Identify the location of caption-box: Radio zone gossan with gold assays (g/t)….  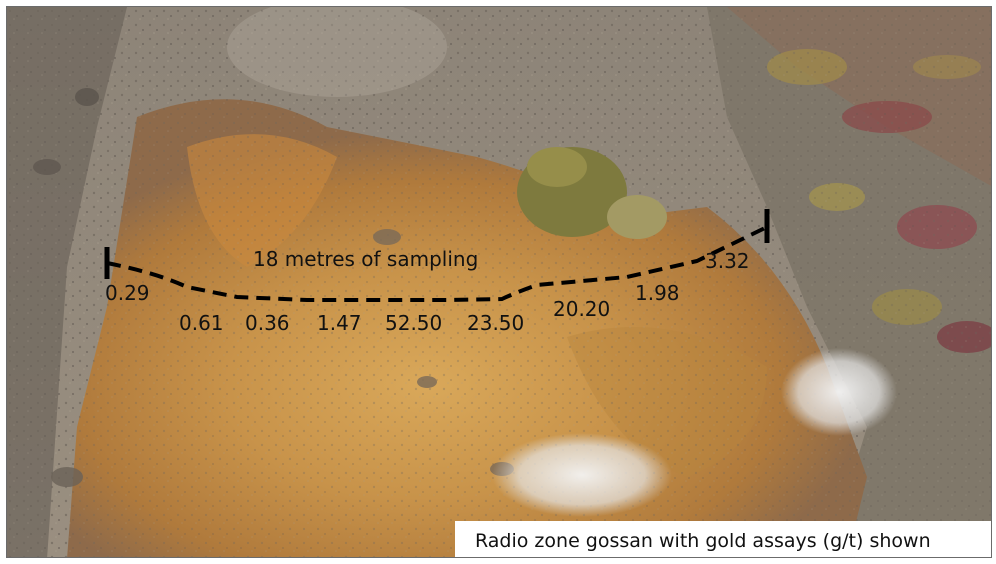
(723, 539).